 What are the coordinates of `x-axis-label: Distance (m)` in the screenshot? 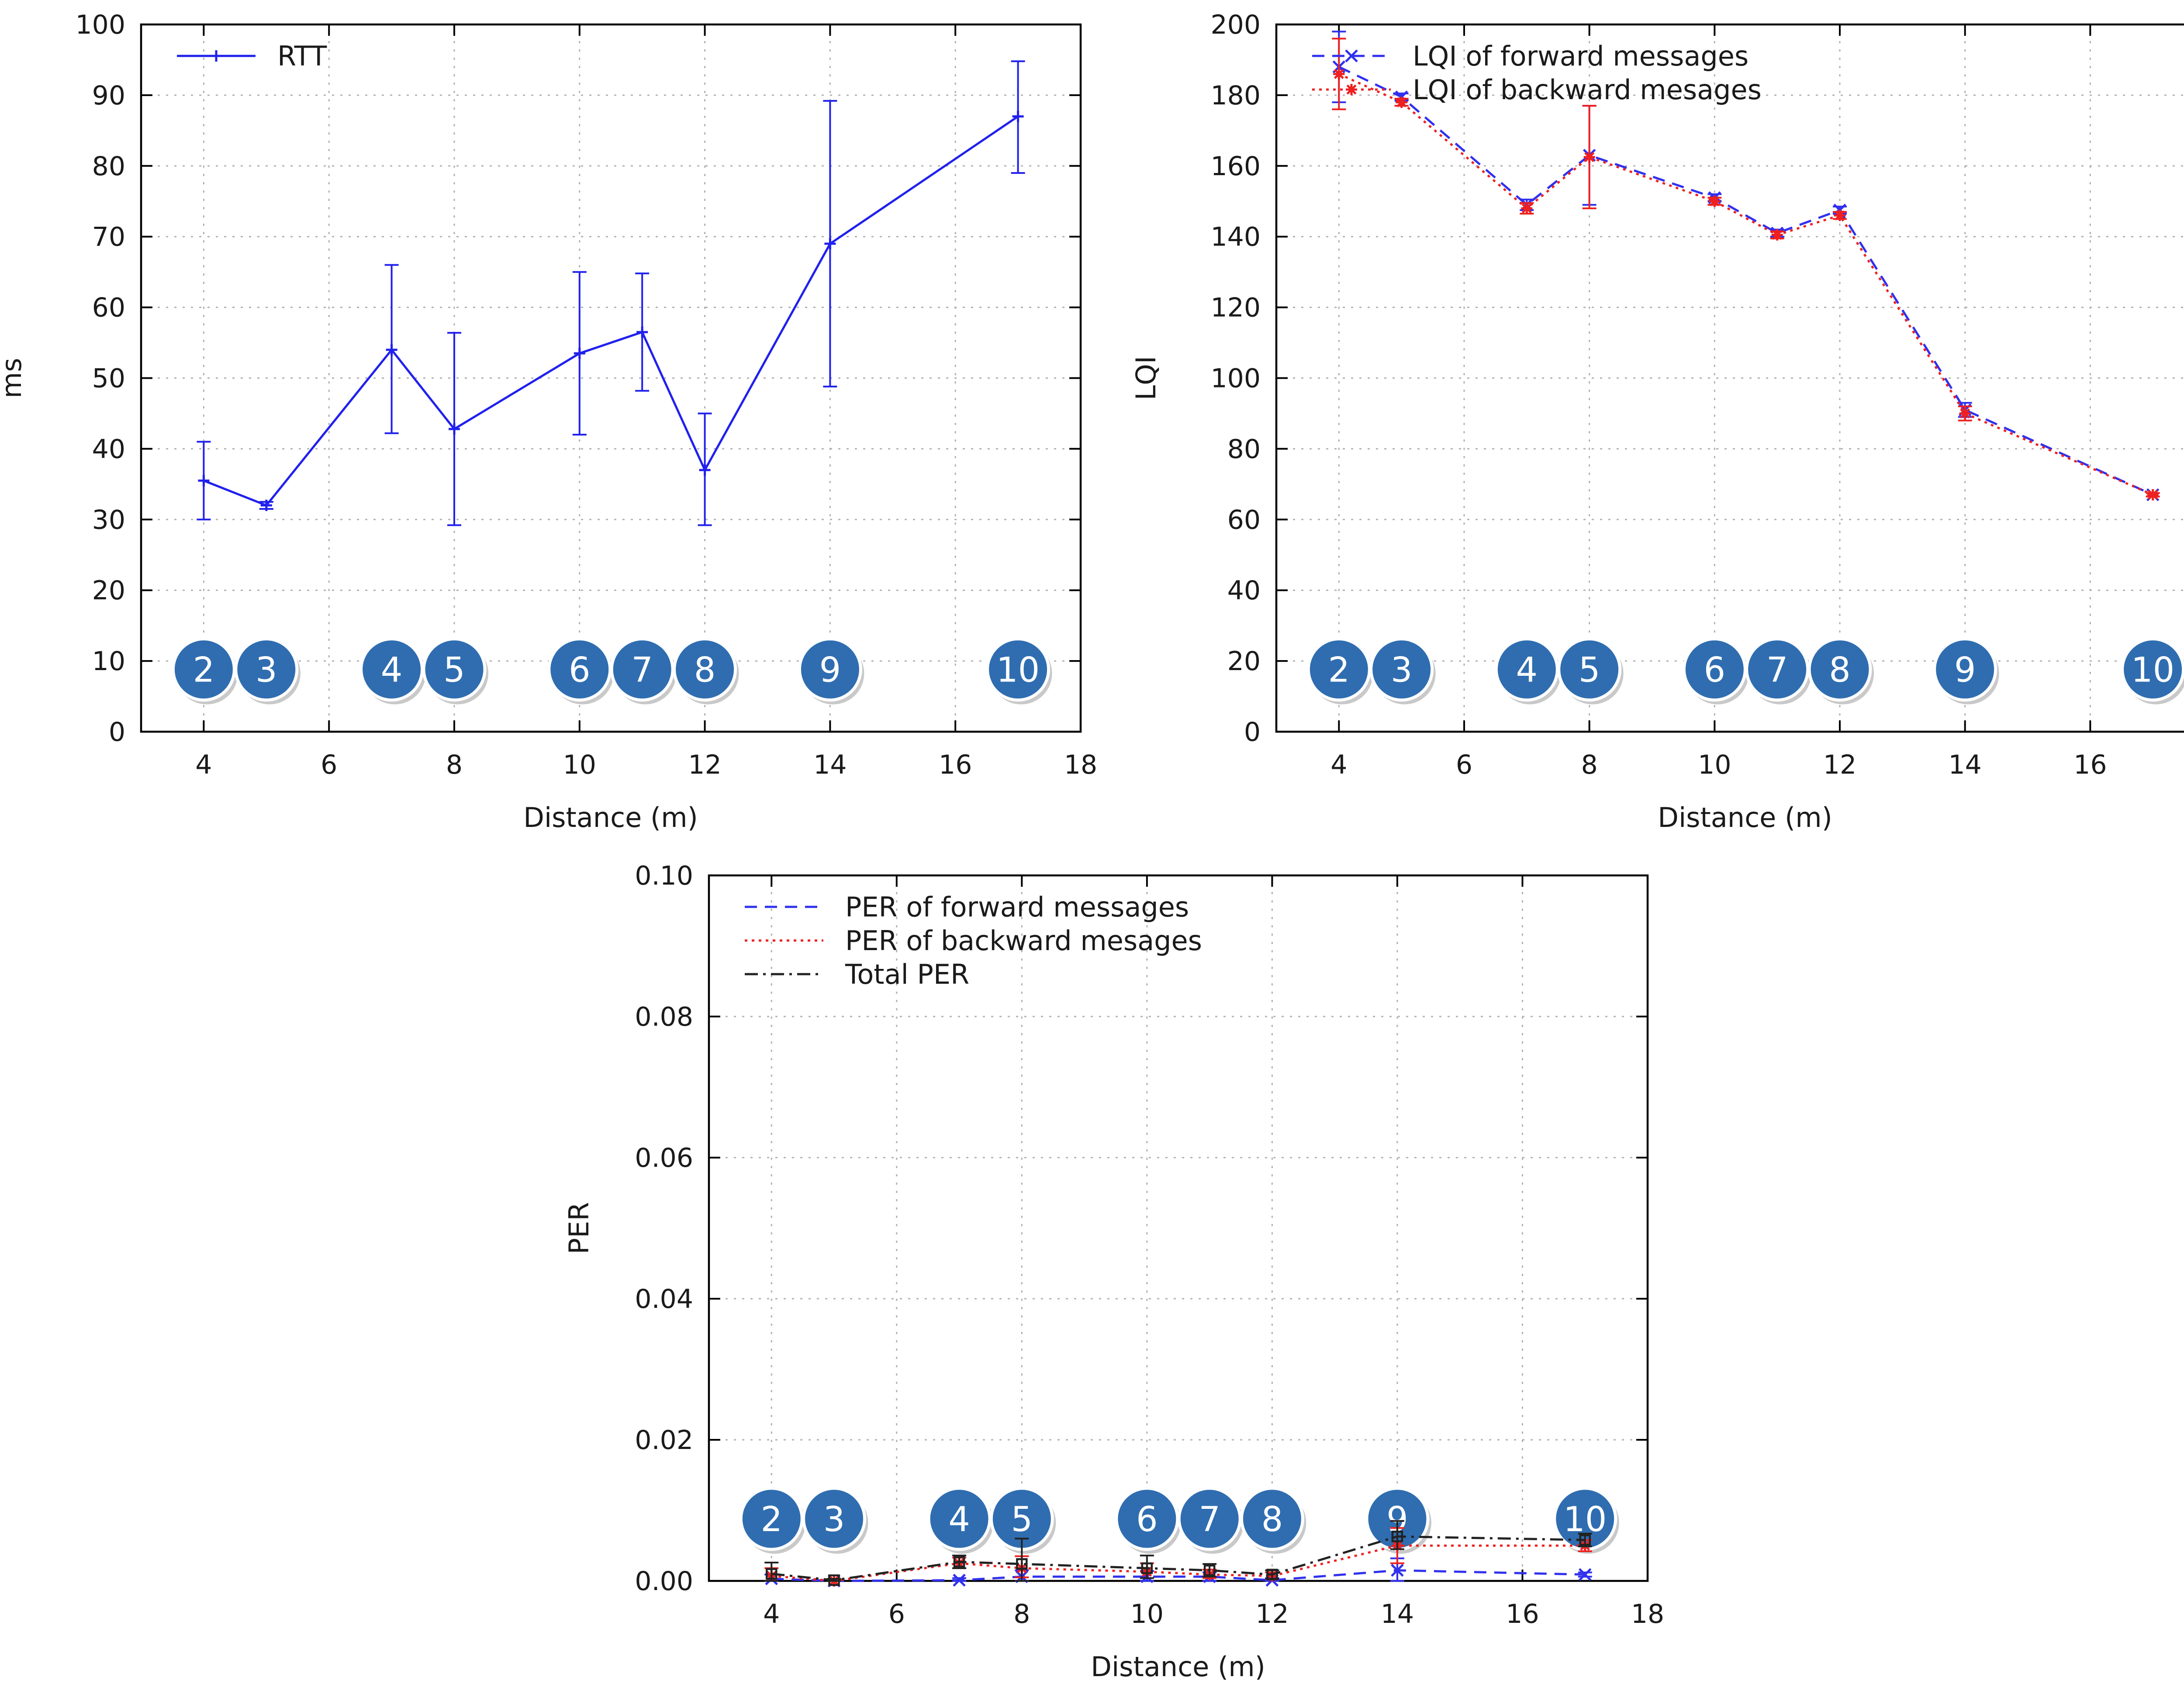 It's located at (1178, 1667).